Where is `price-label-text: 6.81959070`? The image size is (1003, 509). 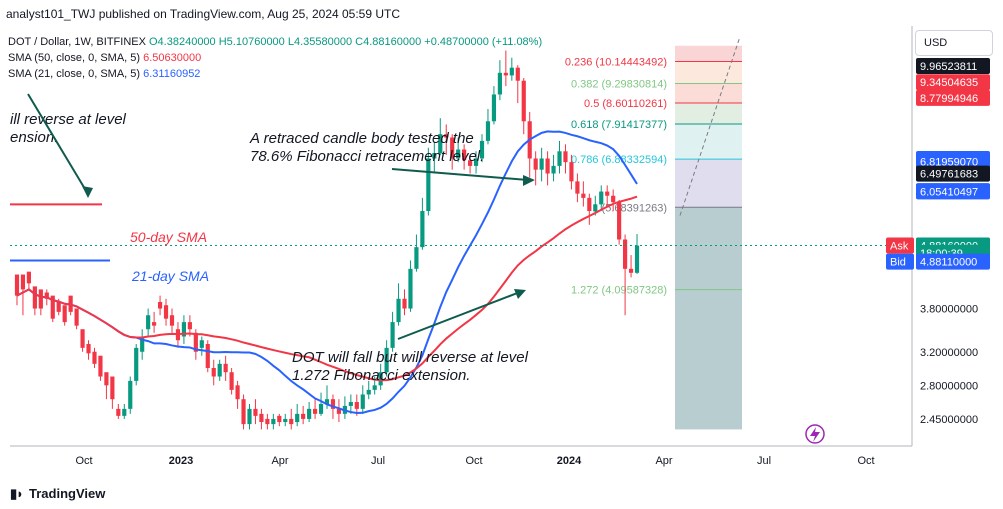 price-label-text: 6.81959070 is located at coordinates (949, 162).